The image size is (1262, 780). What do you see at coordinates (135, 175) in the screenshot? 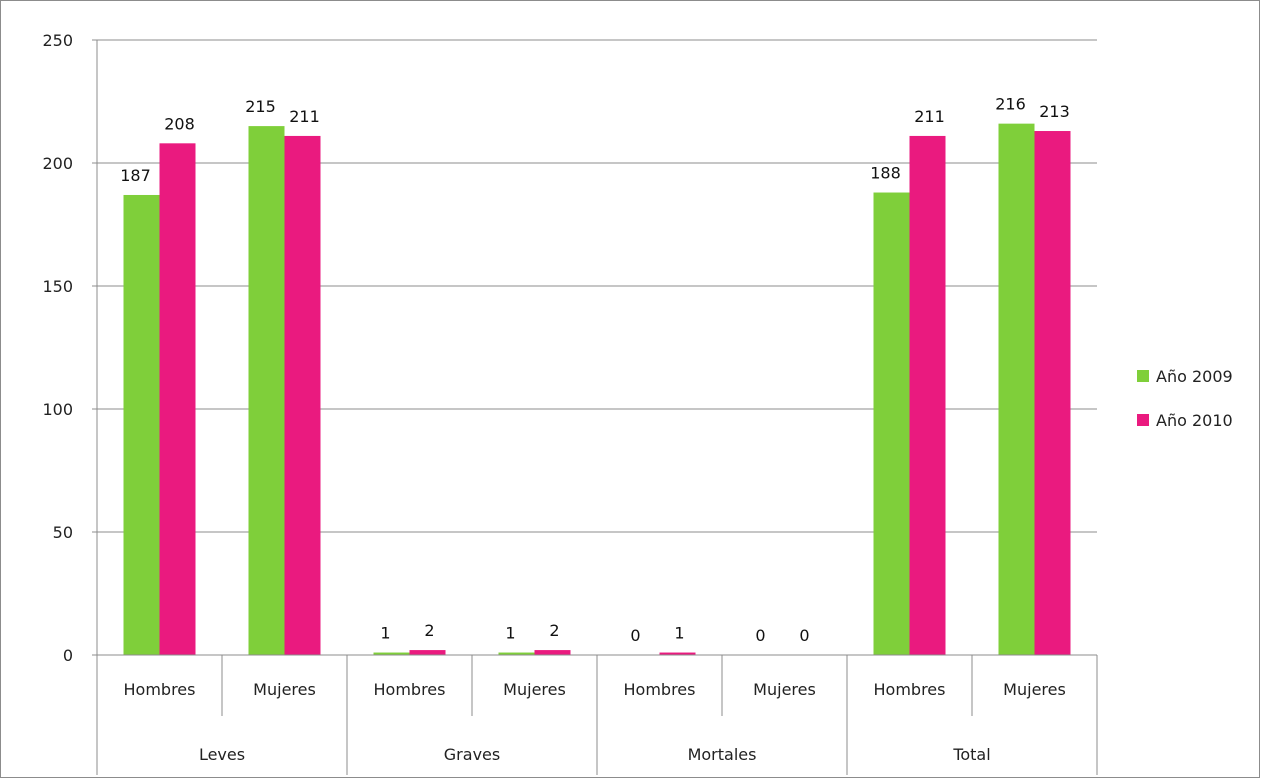
I see `data-label: 187` at bounding box center [135, 175].